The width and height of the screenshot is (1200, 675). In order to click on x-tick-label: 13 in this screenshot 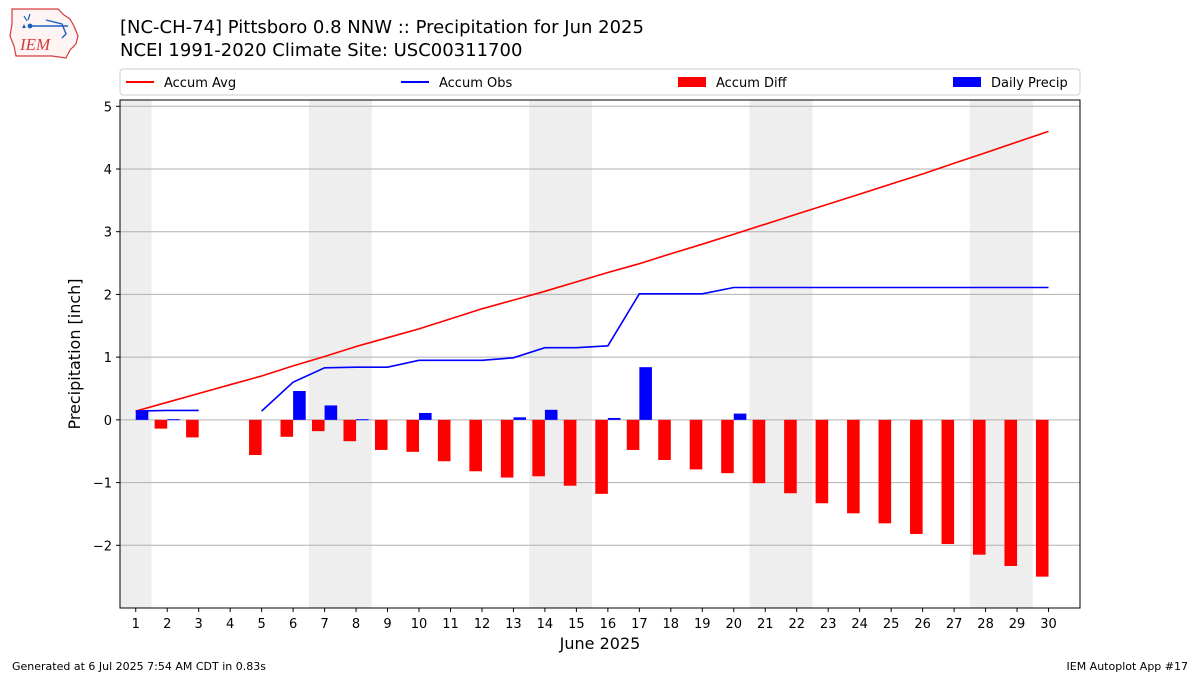, I will do `click(513, 624)`.